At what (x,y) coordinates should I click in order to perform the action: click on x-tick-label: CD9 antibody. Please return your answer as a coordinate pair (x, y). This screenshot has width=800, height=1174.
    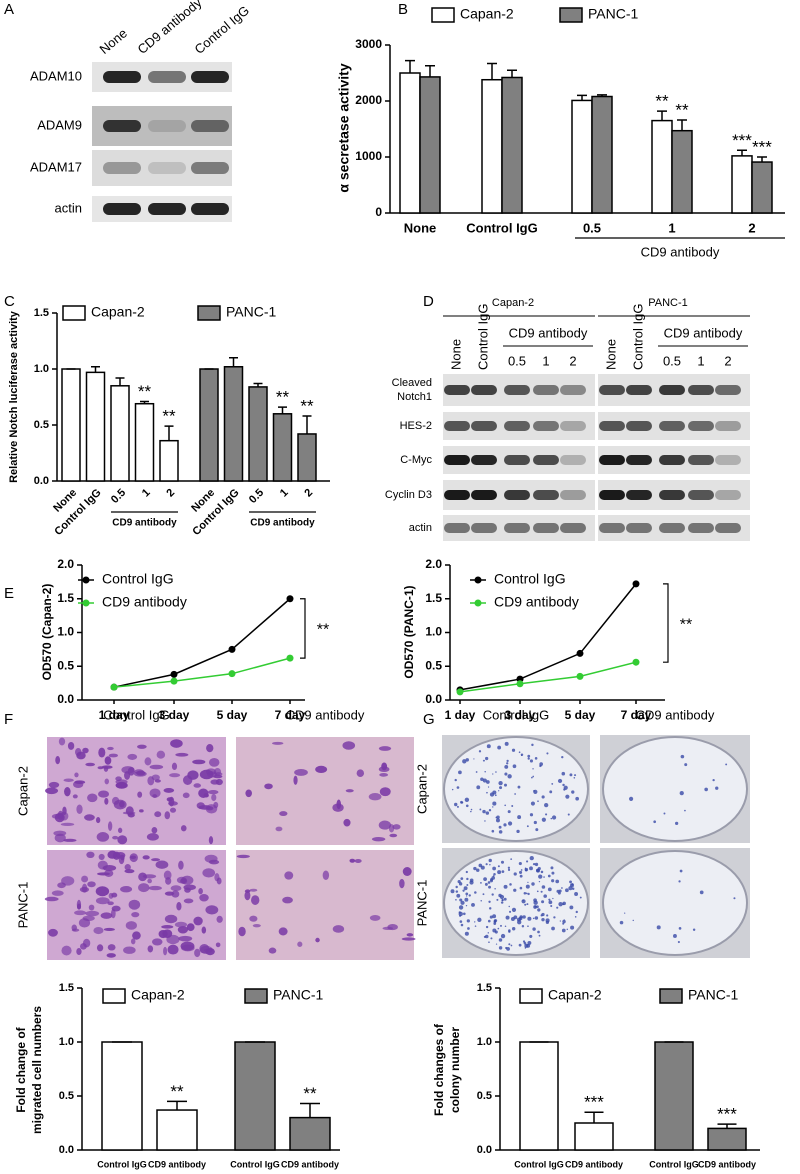
    Looking at the image, I should click on (310, 1164).